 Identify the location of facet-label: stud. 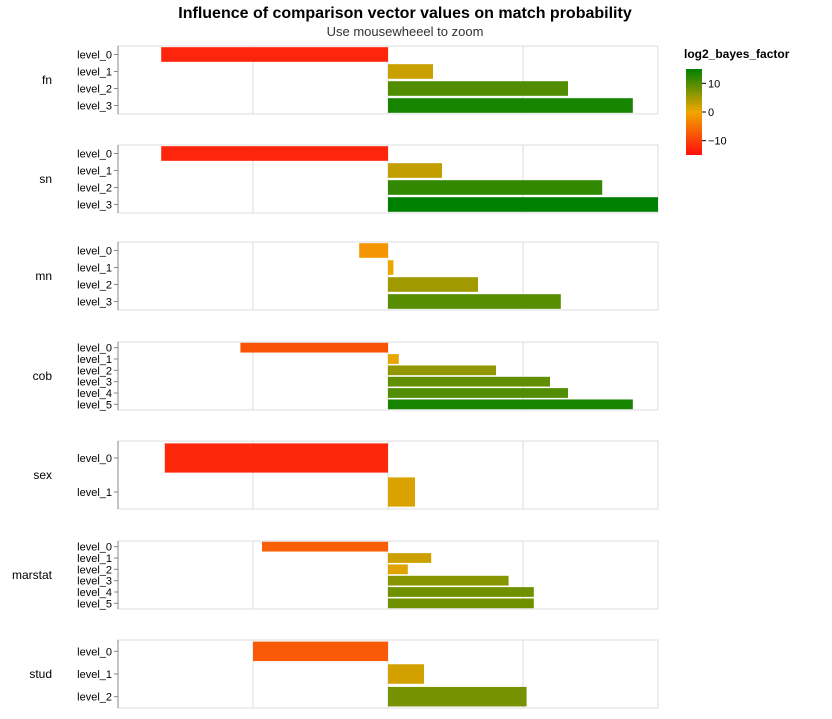
(40, 674).